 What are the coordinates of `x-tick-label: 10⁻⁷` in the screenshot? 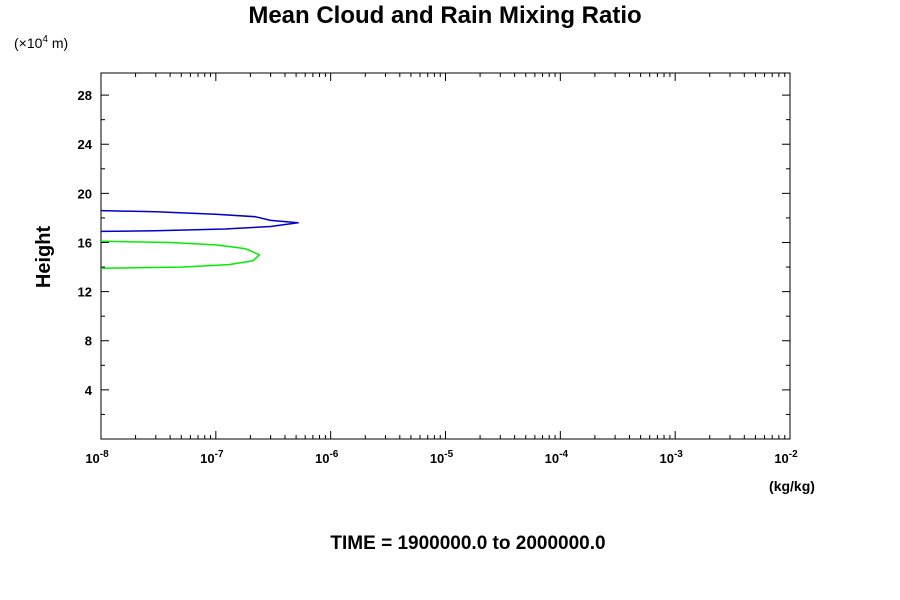 It's located at (212, 457).